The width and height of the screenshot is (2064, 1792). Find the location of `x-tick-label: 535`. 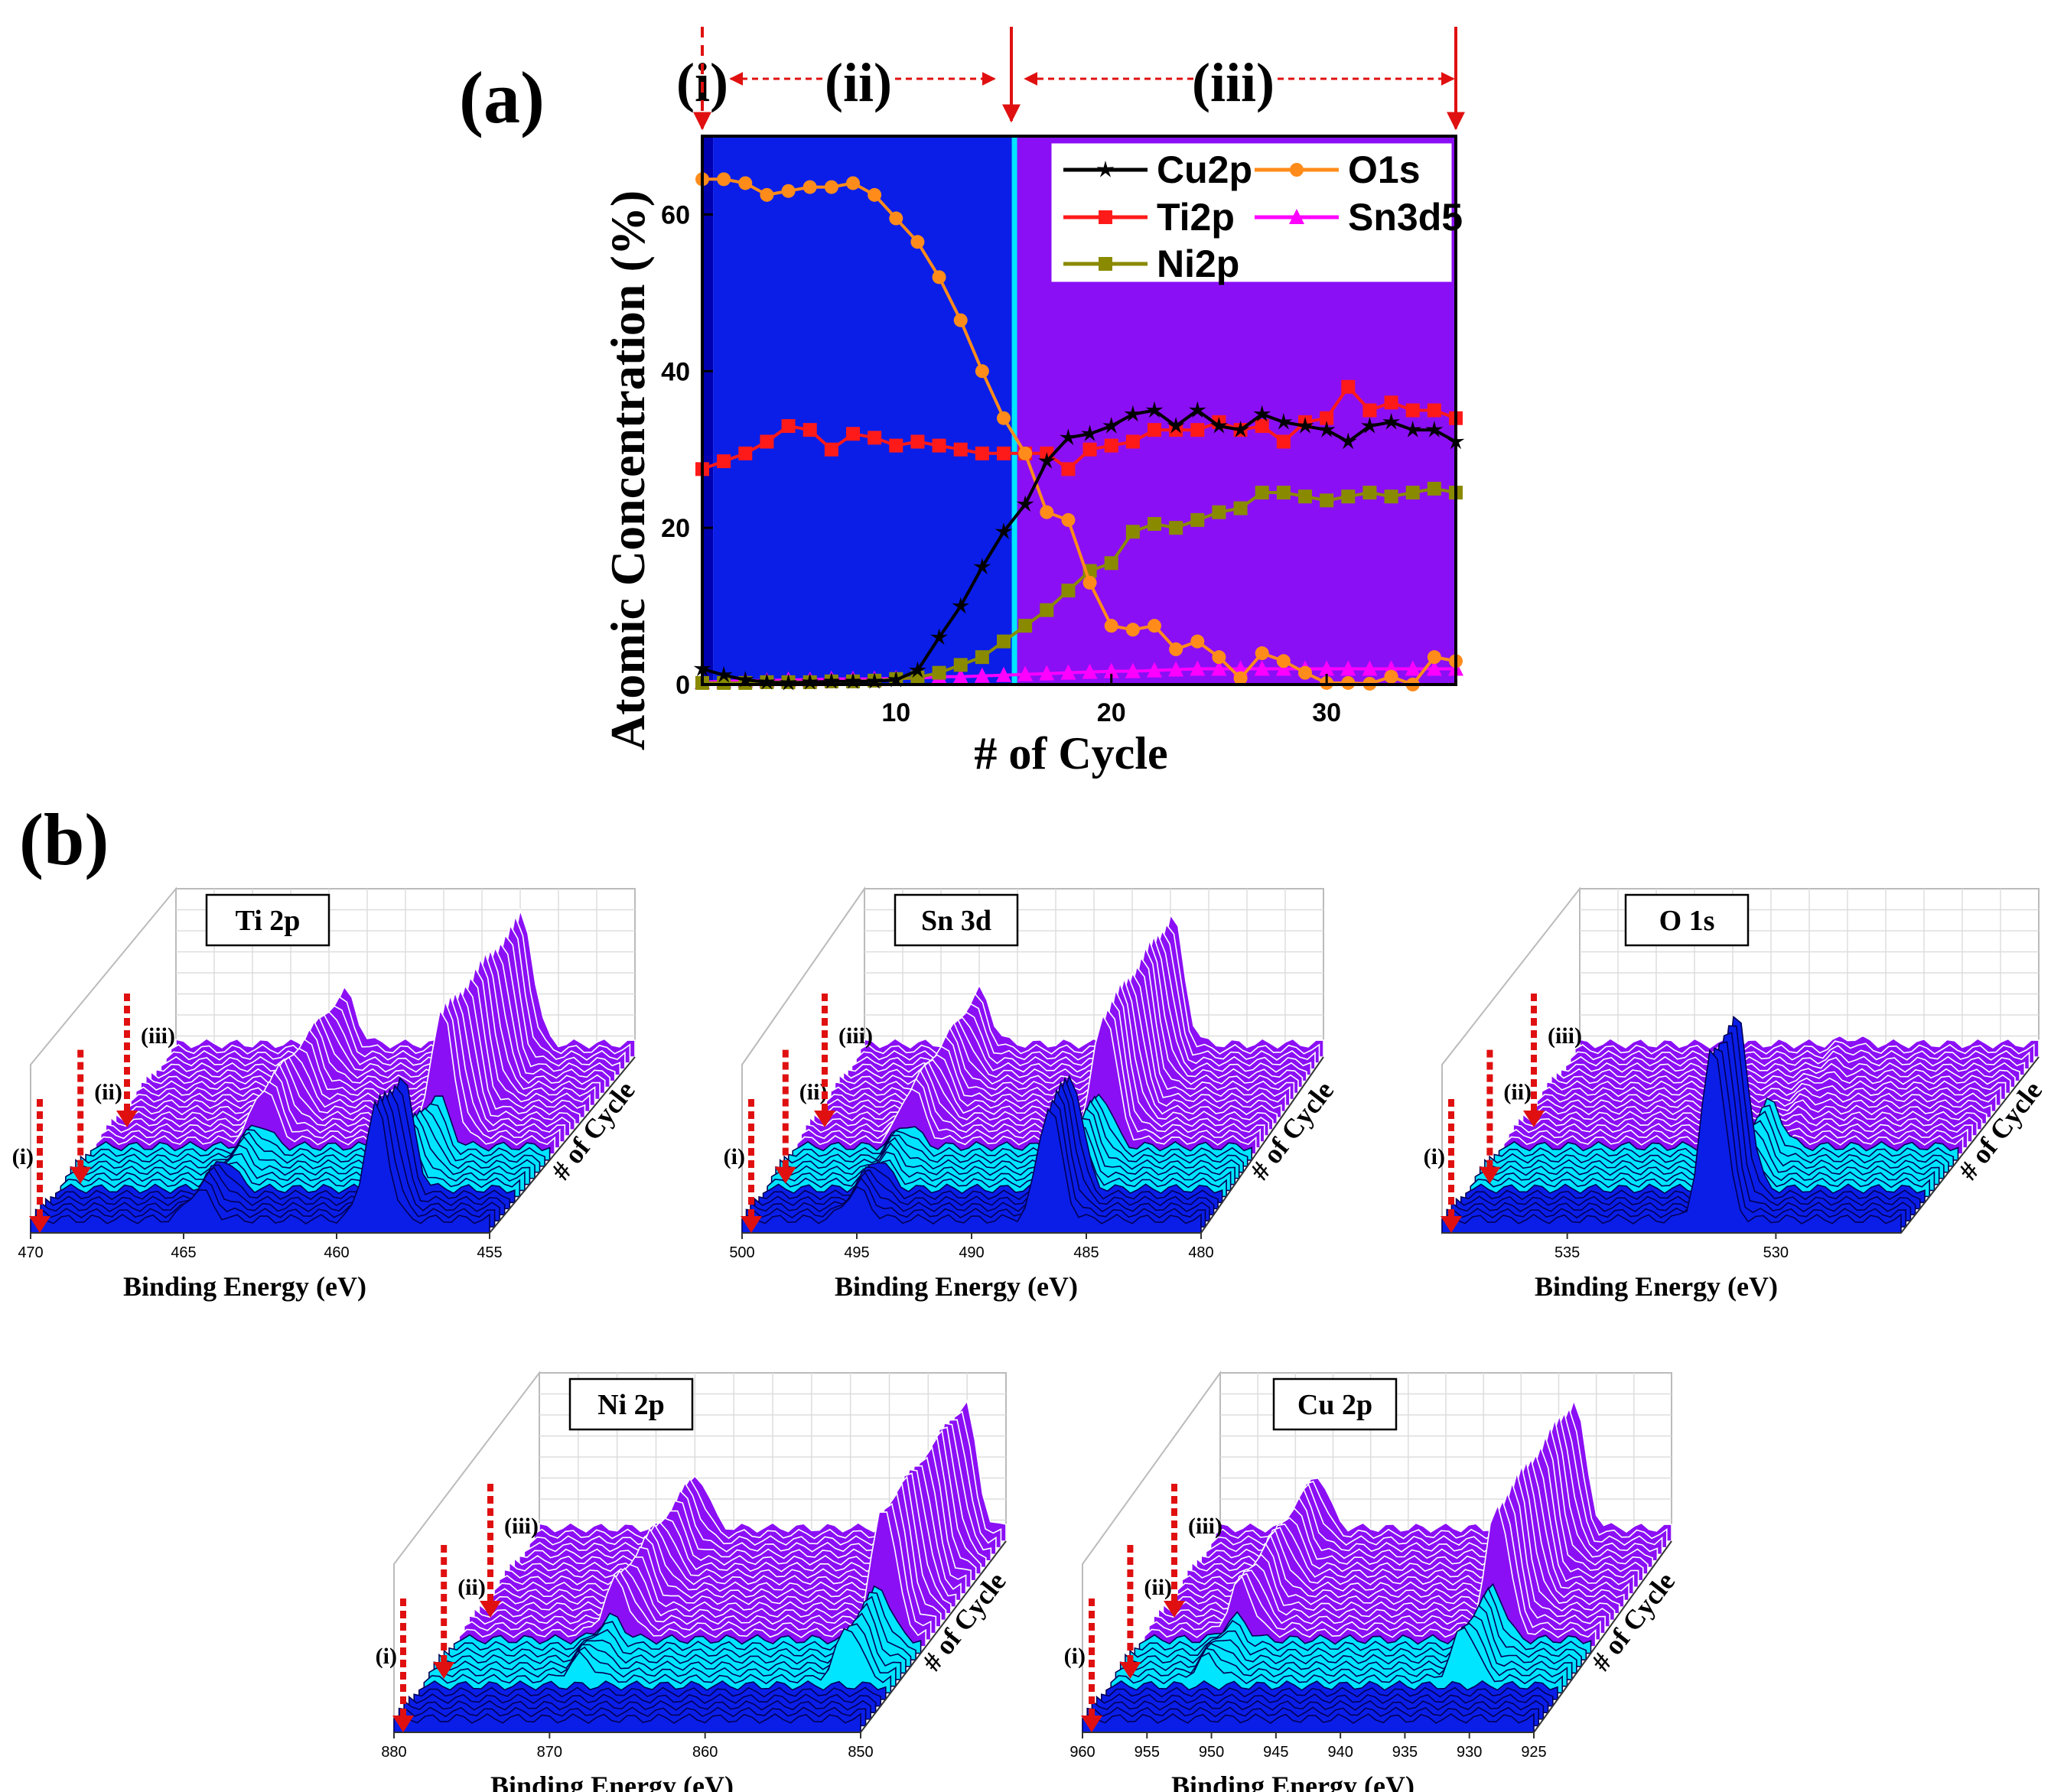

x-tick-label: 535 is located at coordinates (1568, 1252).